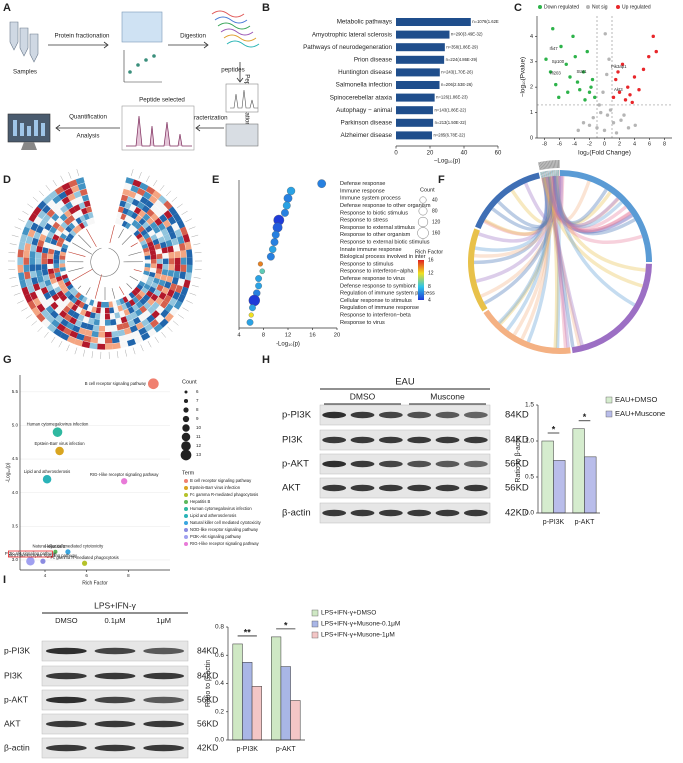  What do you see at coordinates (17, 747) in the screenshot?
I see `row-label: β-actin` at bounding box center [17, 747].